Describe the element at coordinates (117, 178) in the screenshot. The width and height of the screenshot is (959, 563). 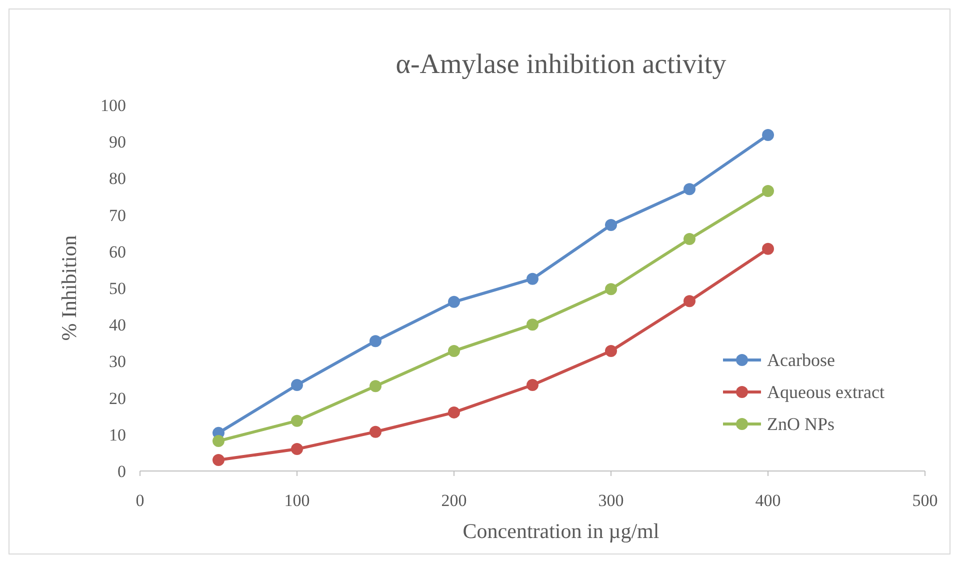
I see `y-tick-label: 80` at that location.